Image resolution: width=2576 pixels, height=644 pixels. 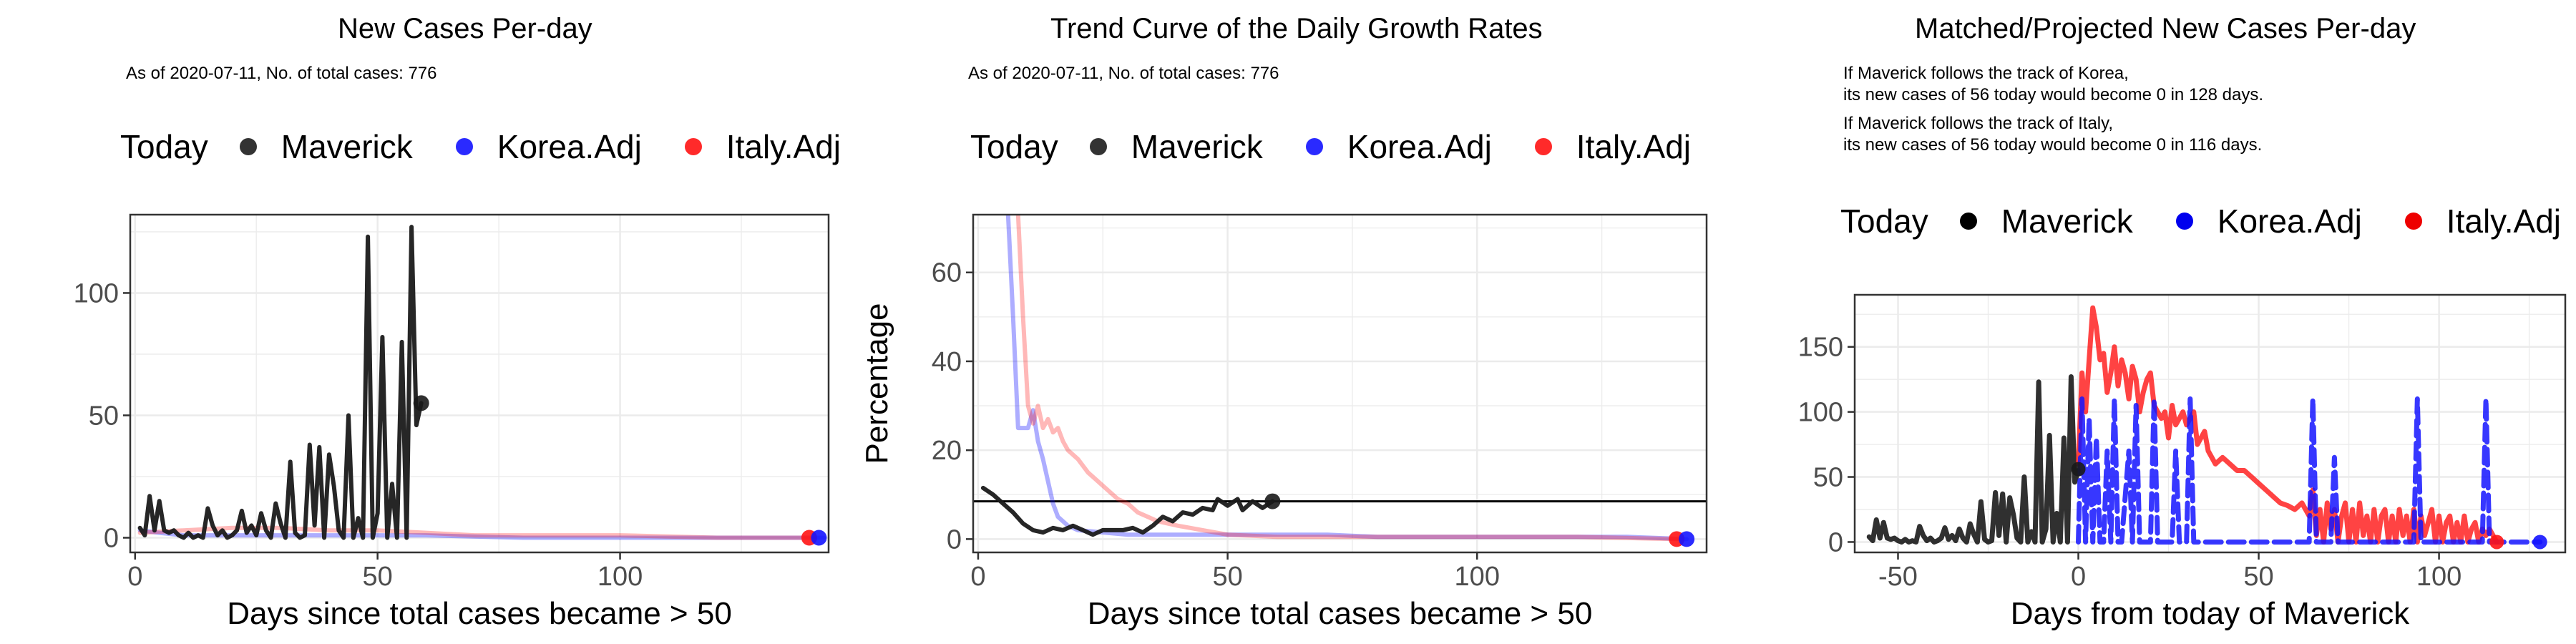 I want to click on today-point-italy-adj, so click(x=2496, y=542).